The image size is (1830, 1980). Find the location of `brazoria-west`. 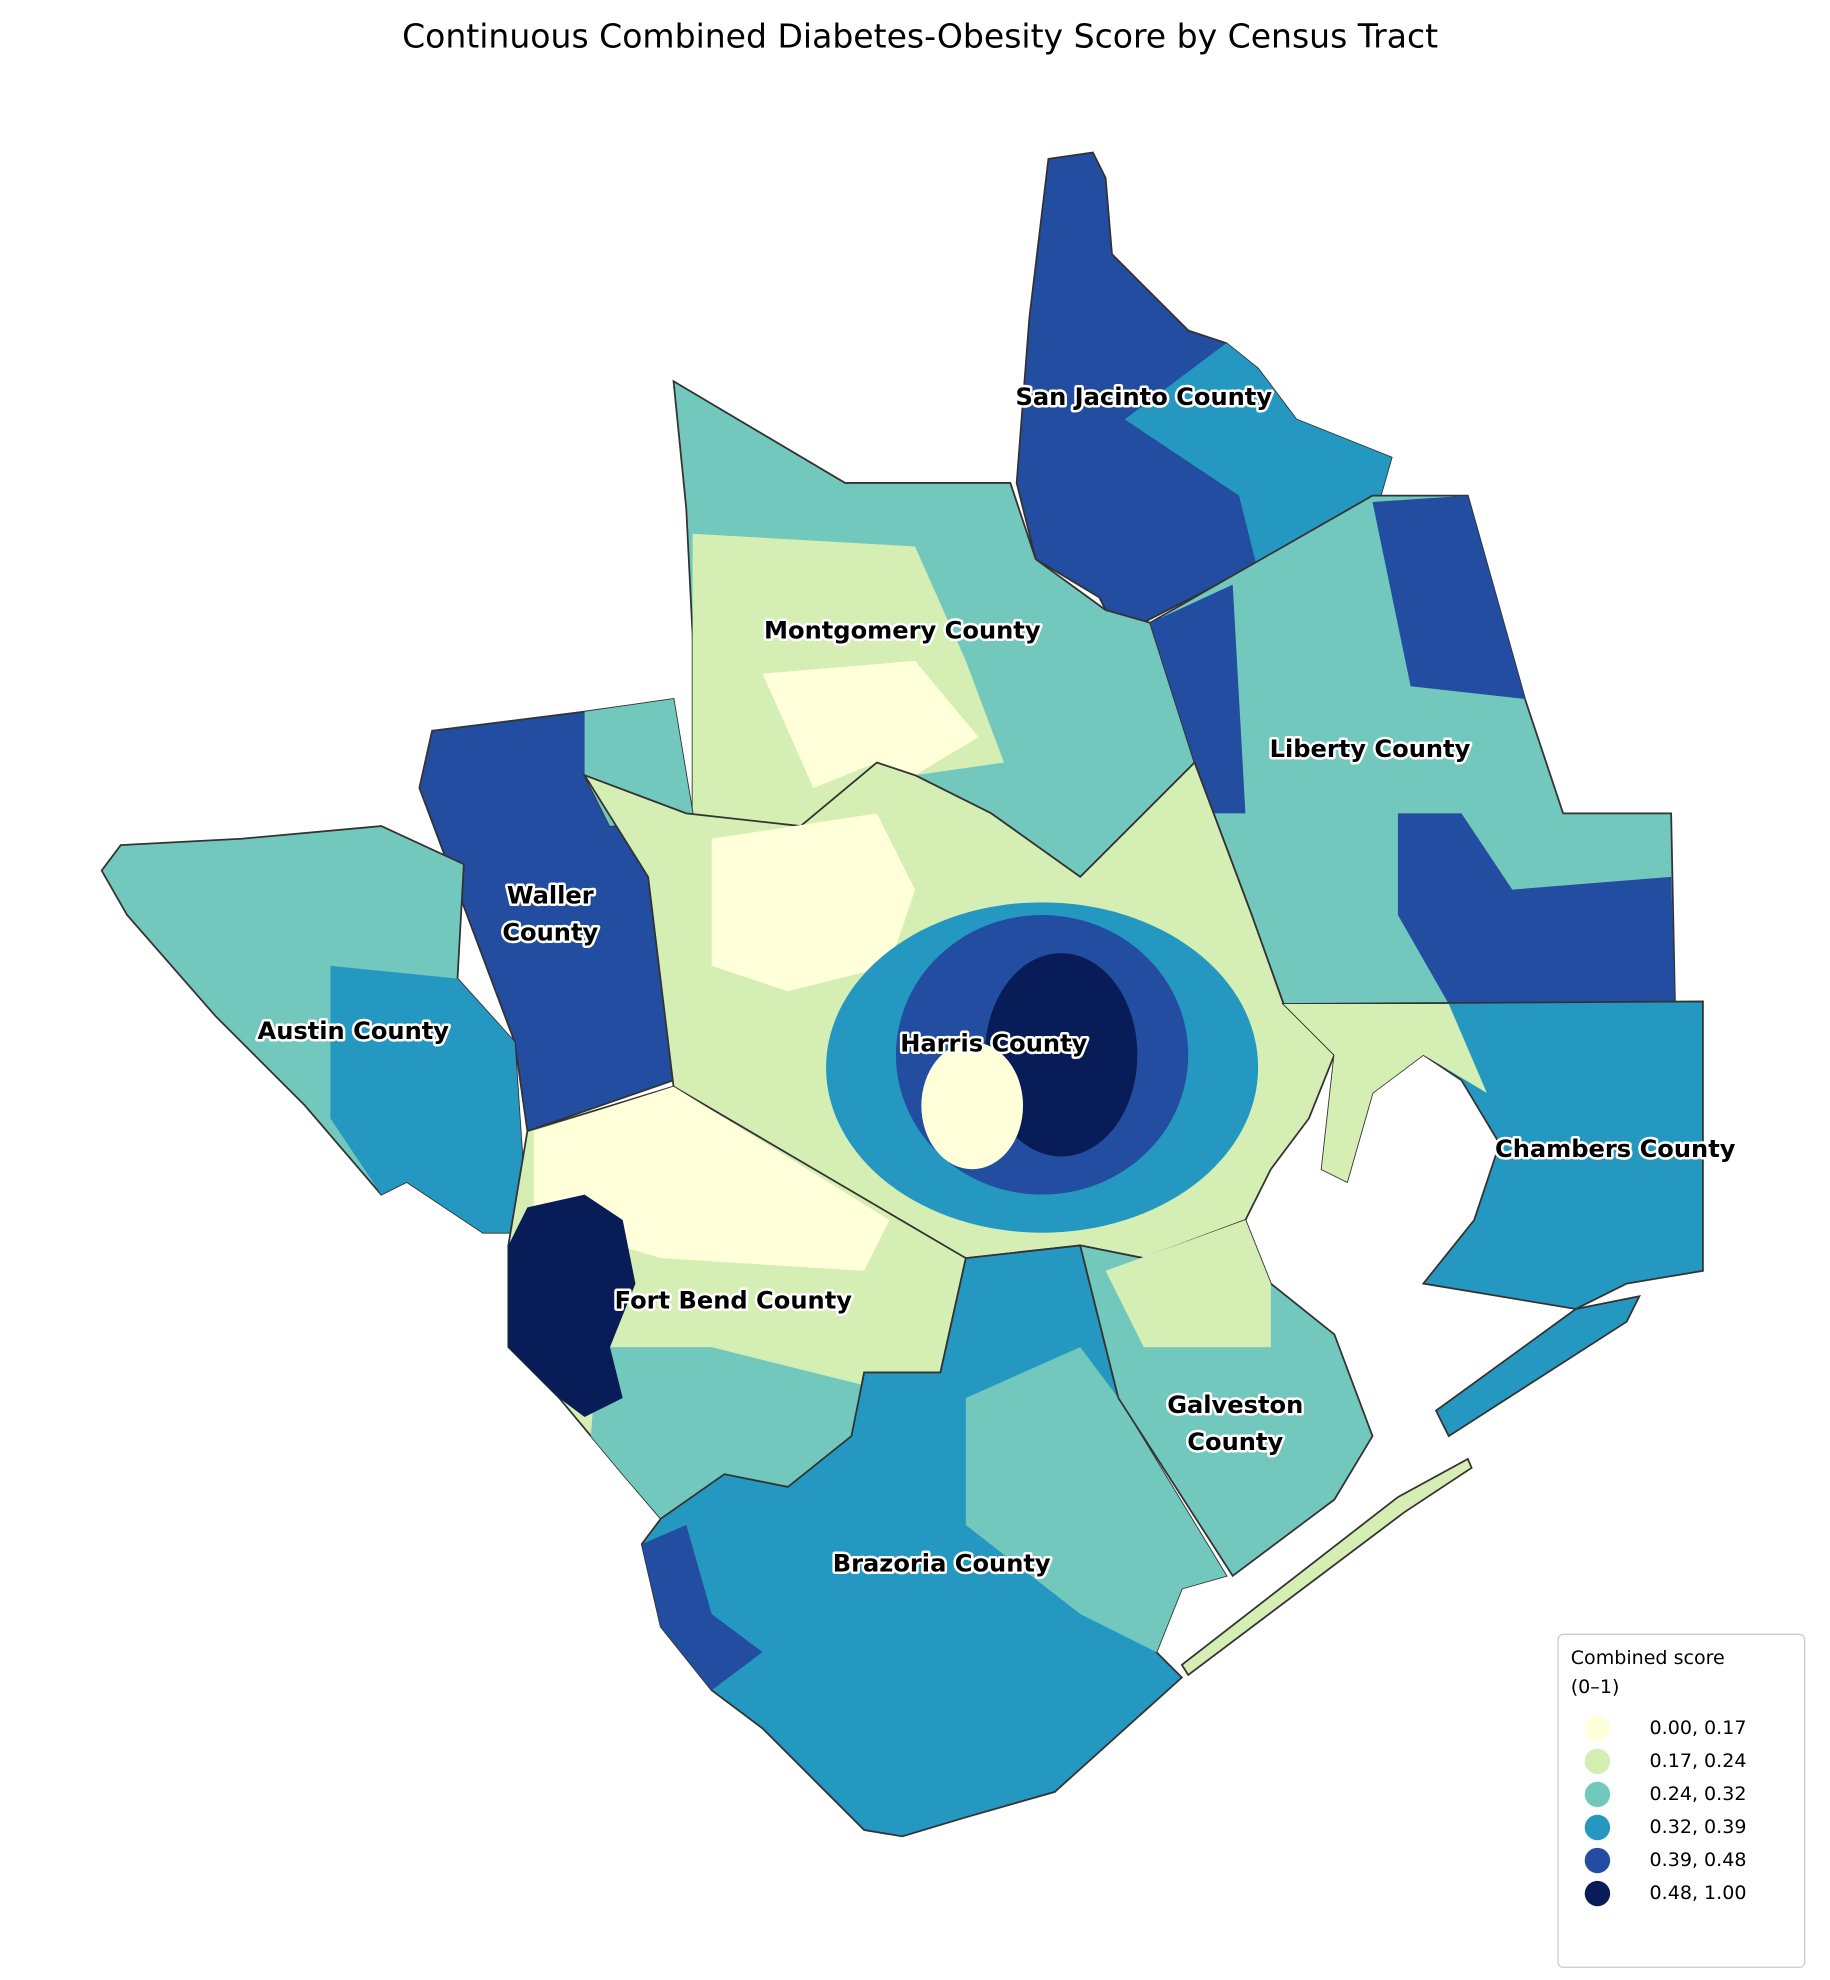

brazoria-west is located at coordinates (702, 1608).